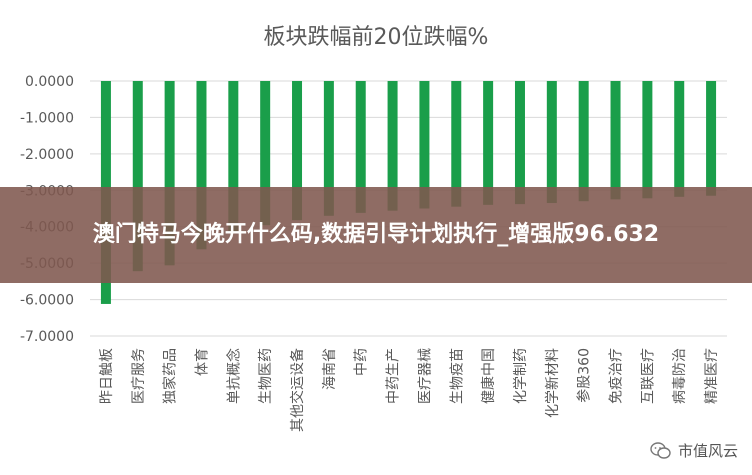 This screenshot has height=475, width=752. I want to click on x-tick-label: 参股360, so click(584, 375).